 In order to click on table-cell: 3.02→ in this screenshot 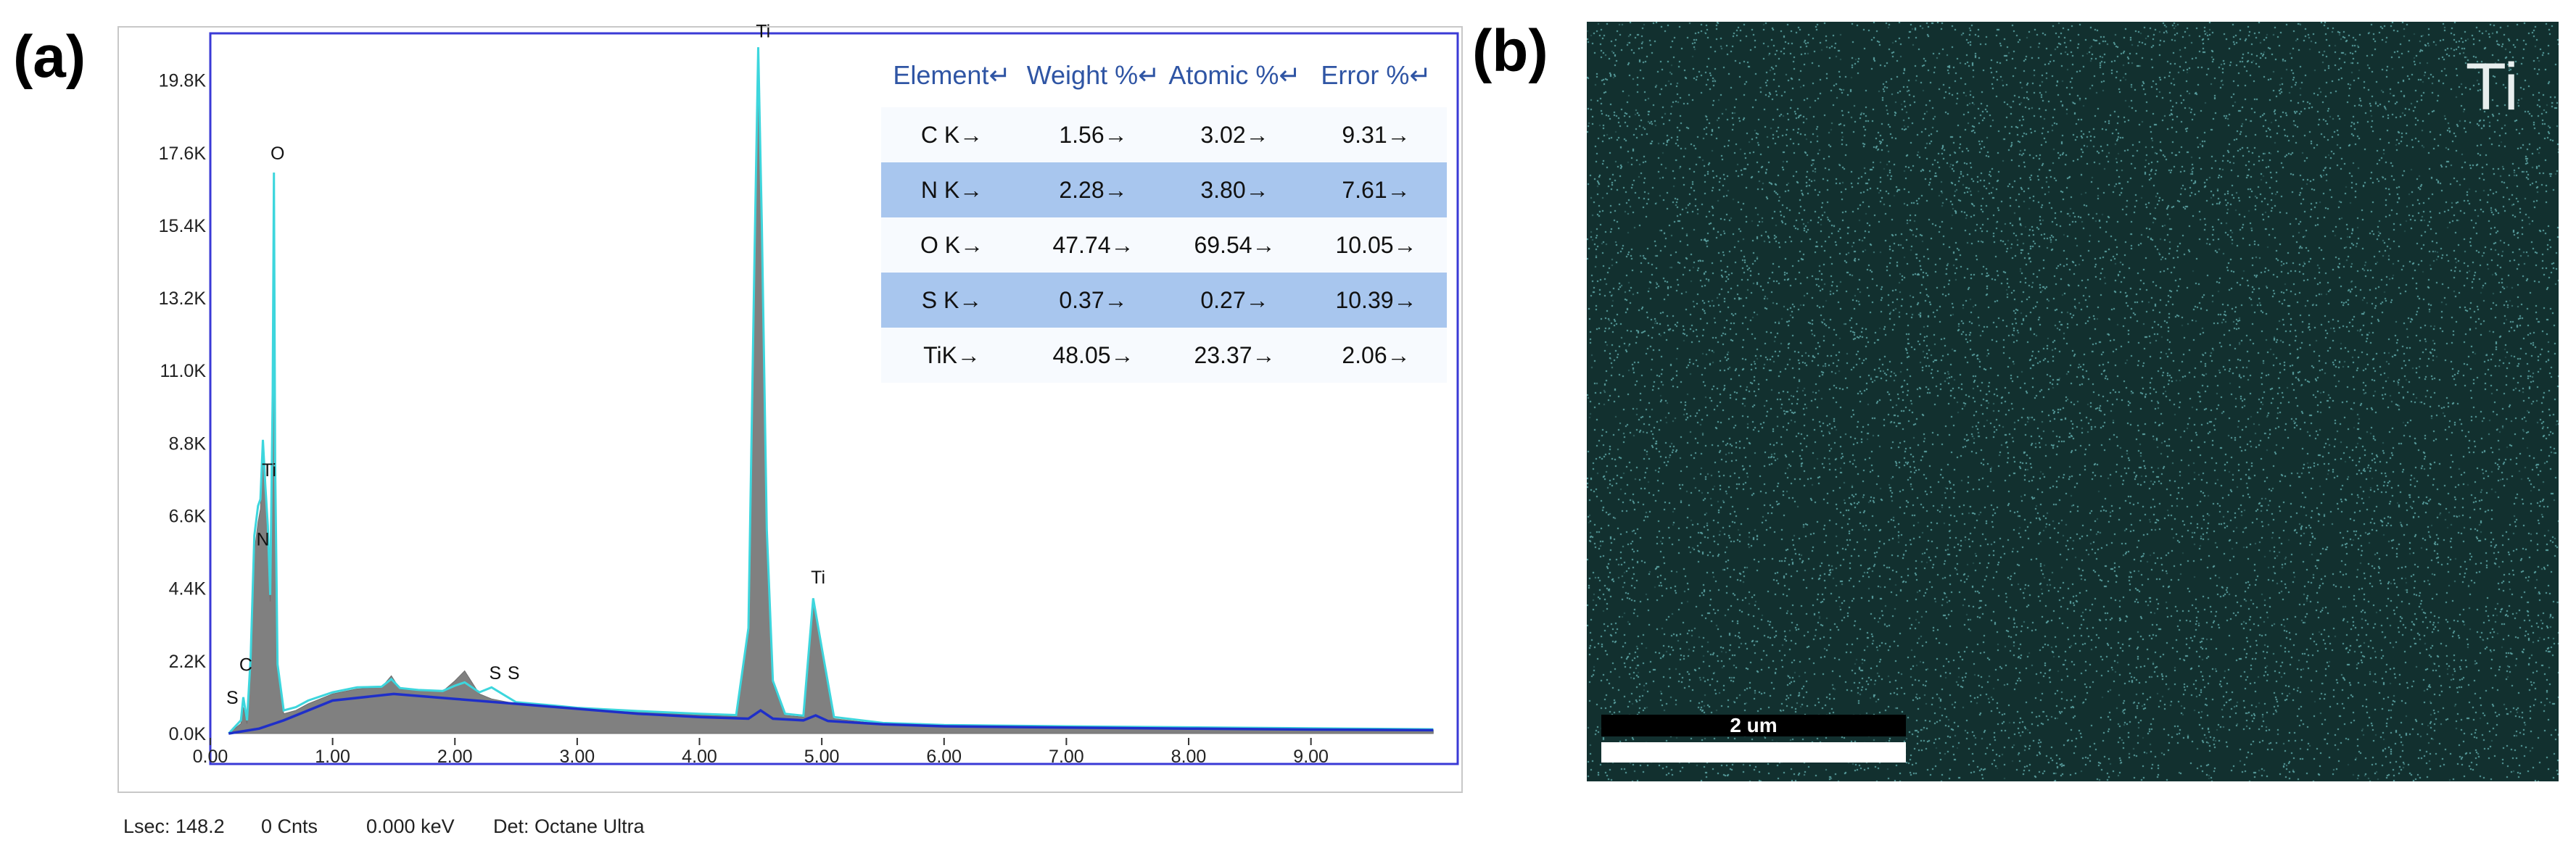, I will do `click(1234, 134)`.